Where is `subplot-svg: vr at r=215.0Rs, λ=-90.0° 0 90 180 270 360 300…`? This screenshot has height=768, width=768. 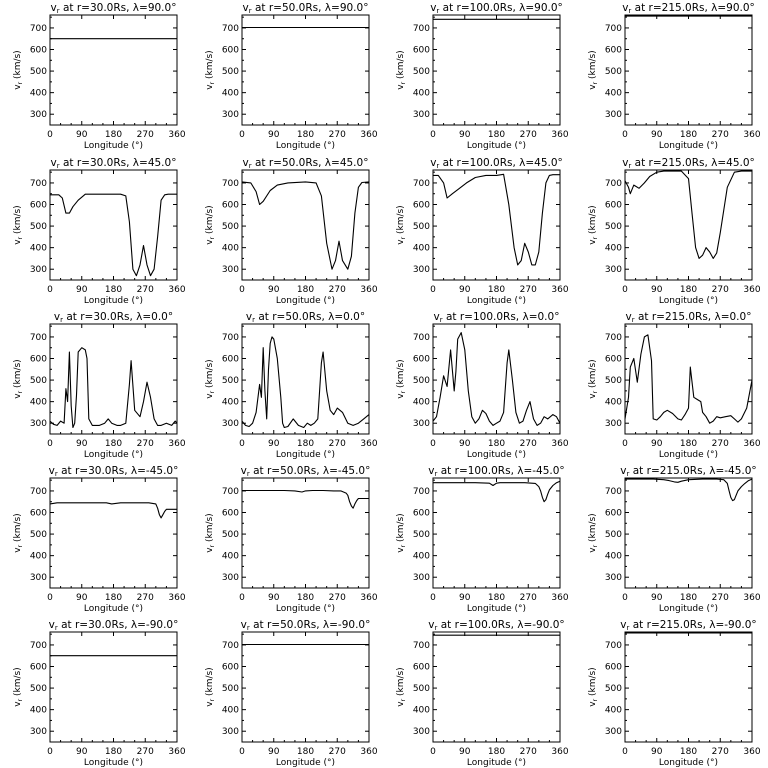
subplot-svg: vr at r=215.0Rs, λ=-90.0° 0 90 180 270 360 300… is located at coordinates (674, 693).